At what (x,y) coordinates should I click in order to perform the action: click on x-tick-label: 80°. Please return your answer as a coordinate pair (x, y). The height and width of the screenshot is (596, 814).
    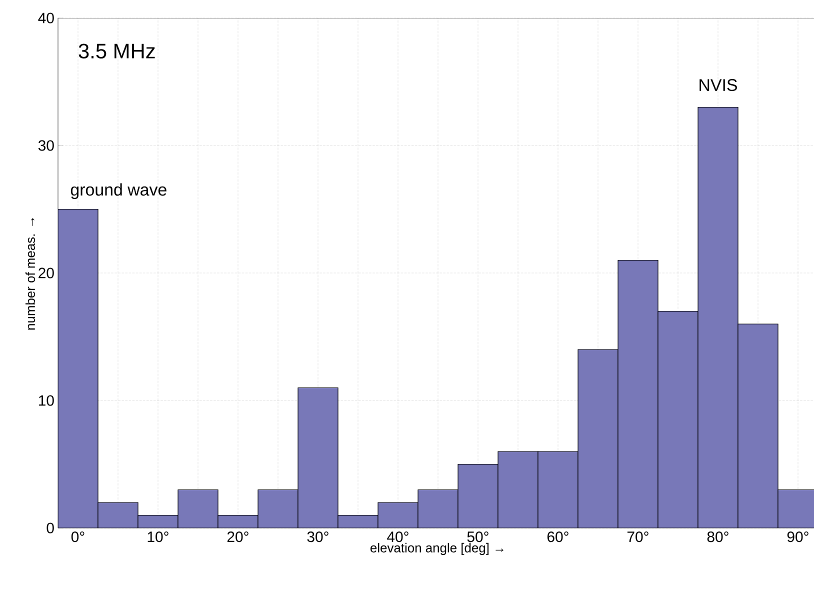
    Looking at the image, I should click on (717, 537).